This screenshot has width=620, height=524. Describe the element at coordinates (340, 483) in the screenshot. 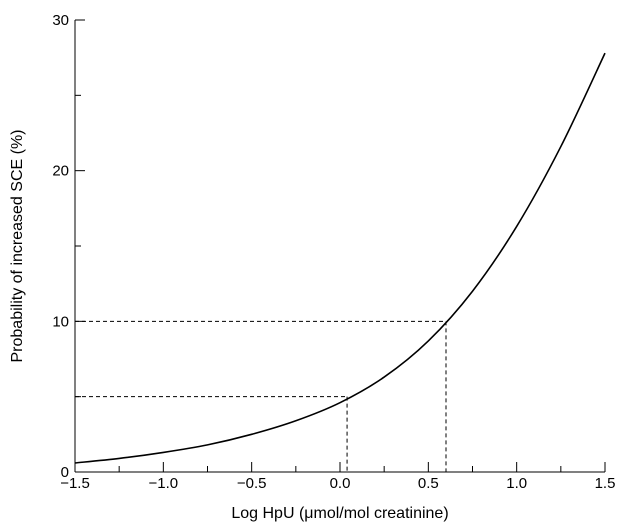

I see `x-tick-label: 0.0` at that location.